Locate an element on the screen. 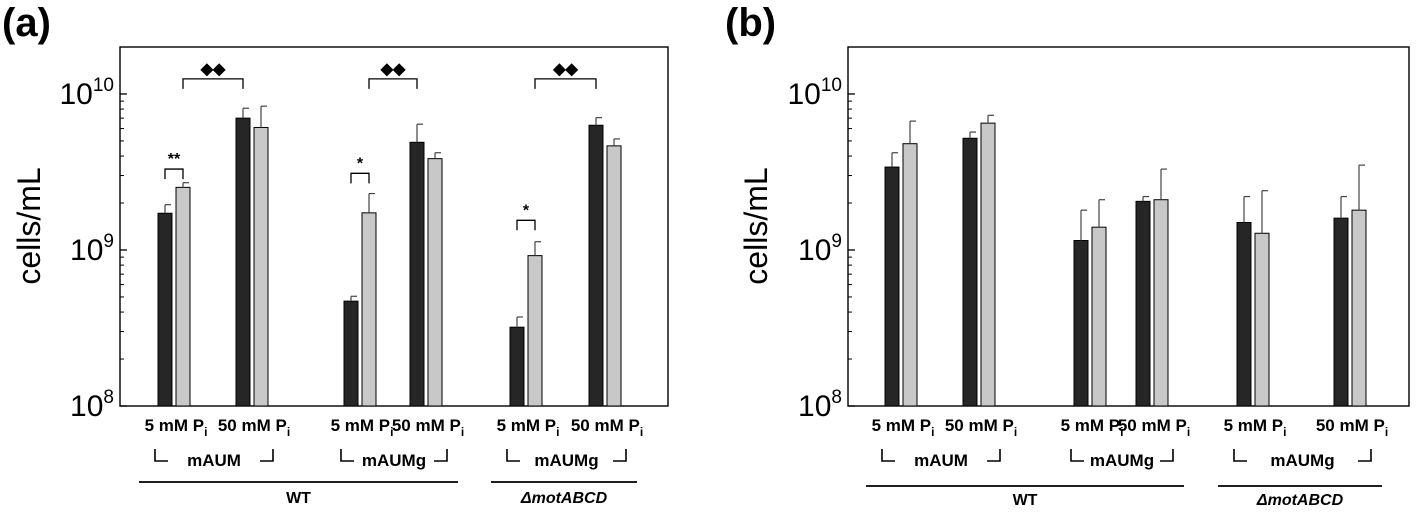 The image size is (1420, 512). significance-label: ** is located at coordinates (174, 159).